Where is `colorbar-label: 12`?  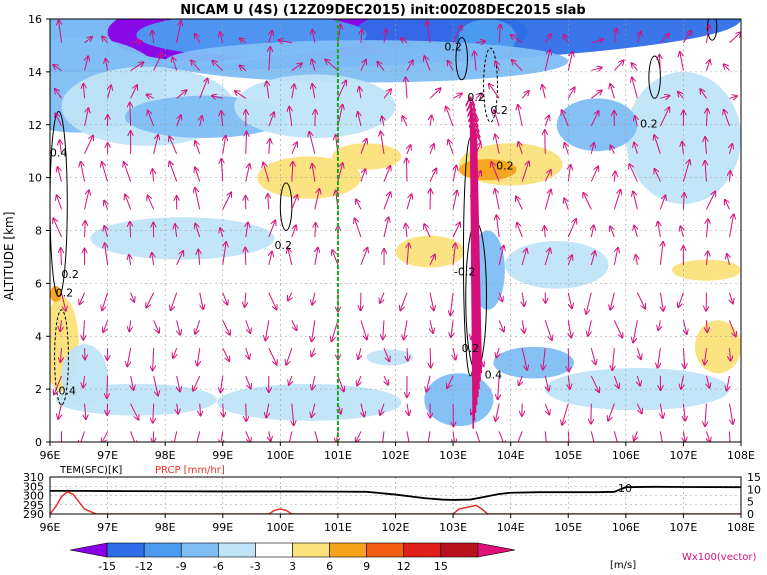
colorbar-label: 12 is located at coordinates (404, 566).